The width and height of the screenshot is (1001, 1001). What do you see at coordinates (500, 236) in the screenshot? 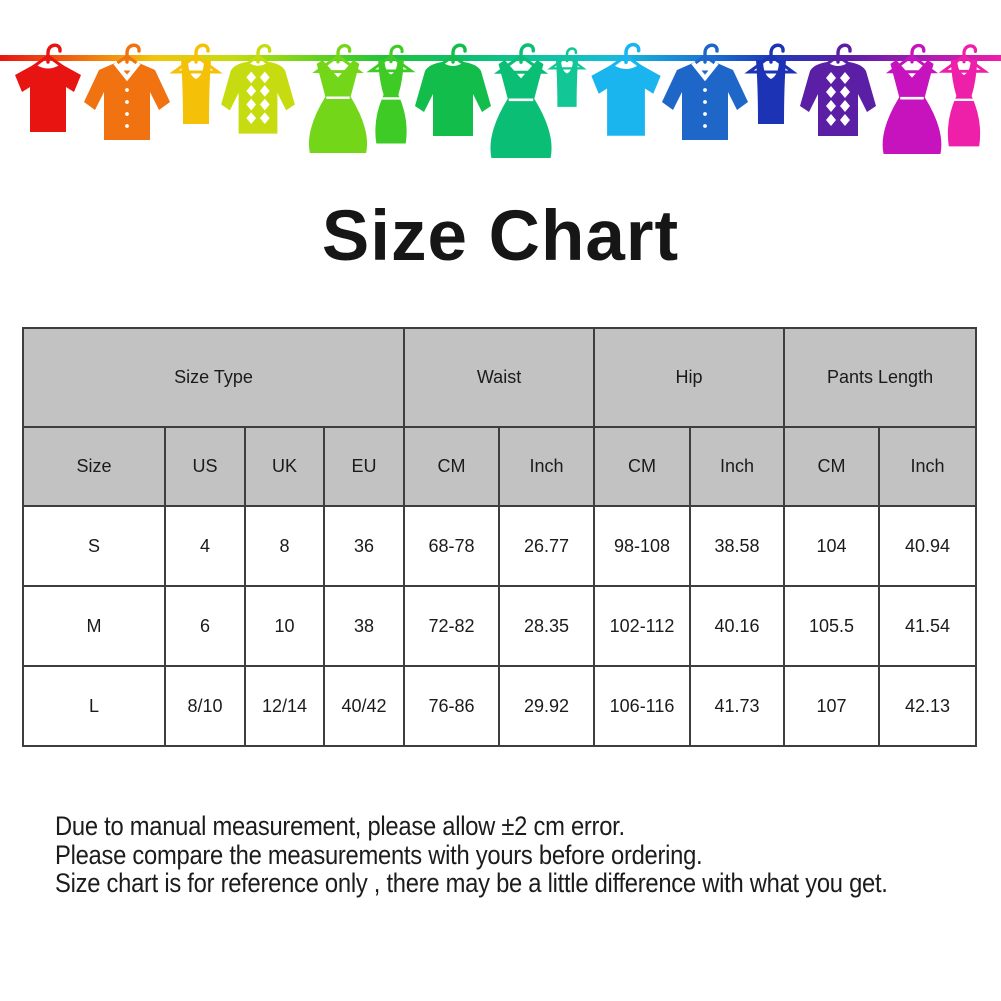
I see `page-title: Size Chart` at bounding box center [500, 236].